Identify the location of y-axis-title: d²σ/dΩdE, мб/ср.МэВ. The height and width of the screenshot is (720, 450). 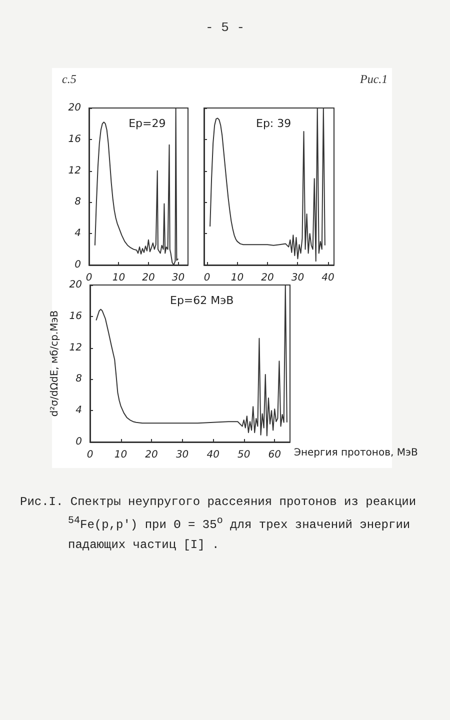
(55, 363).